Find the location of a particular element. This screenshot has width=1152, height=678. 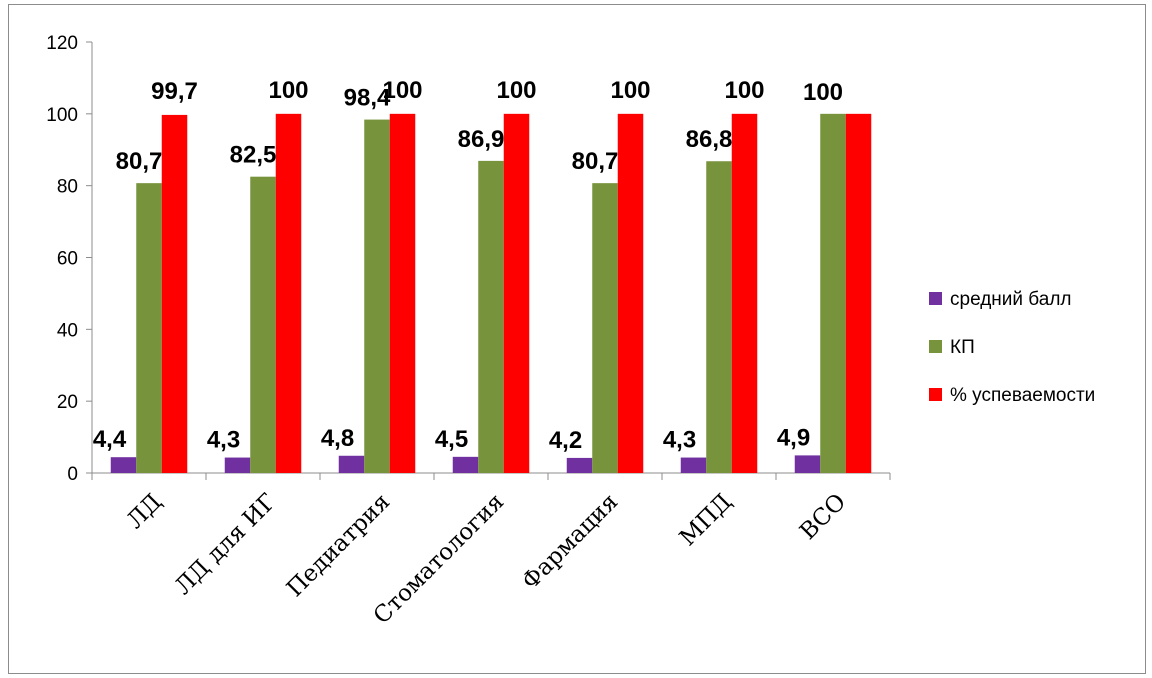

category-label: ВСО is located at coordinates (823, 517).